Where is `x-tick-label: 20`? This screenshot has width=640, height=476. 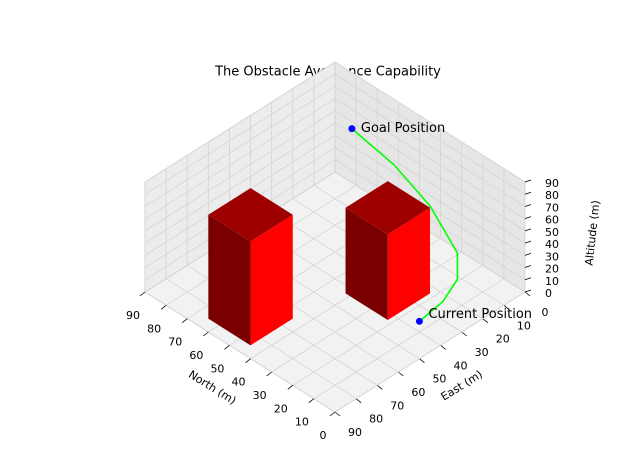
x-tick-label: 20 is located at coordinates (503, 339).